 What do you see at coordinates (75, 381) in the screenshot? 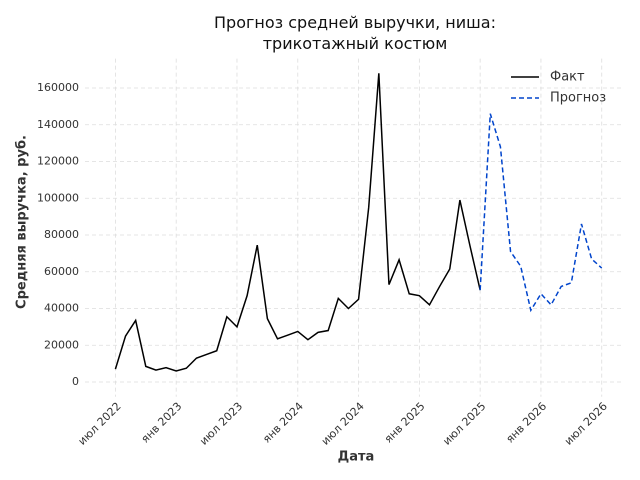
I see `y-tick-label: 0` at bounding box center [75, 381].